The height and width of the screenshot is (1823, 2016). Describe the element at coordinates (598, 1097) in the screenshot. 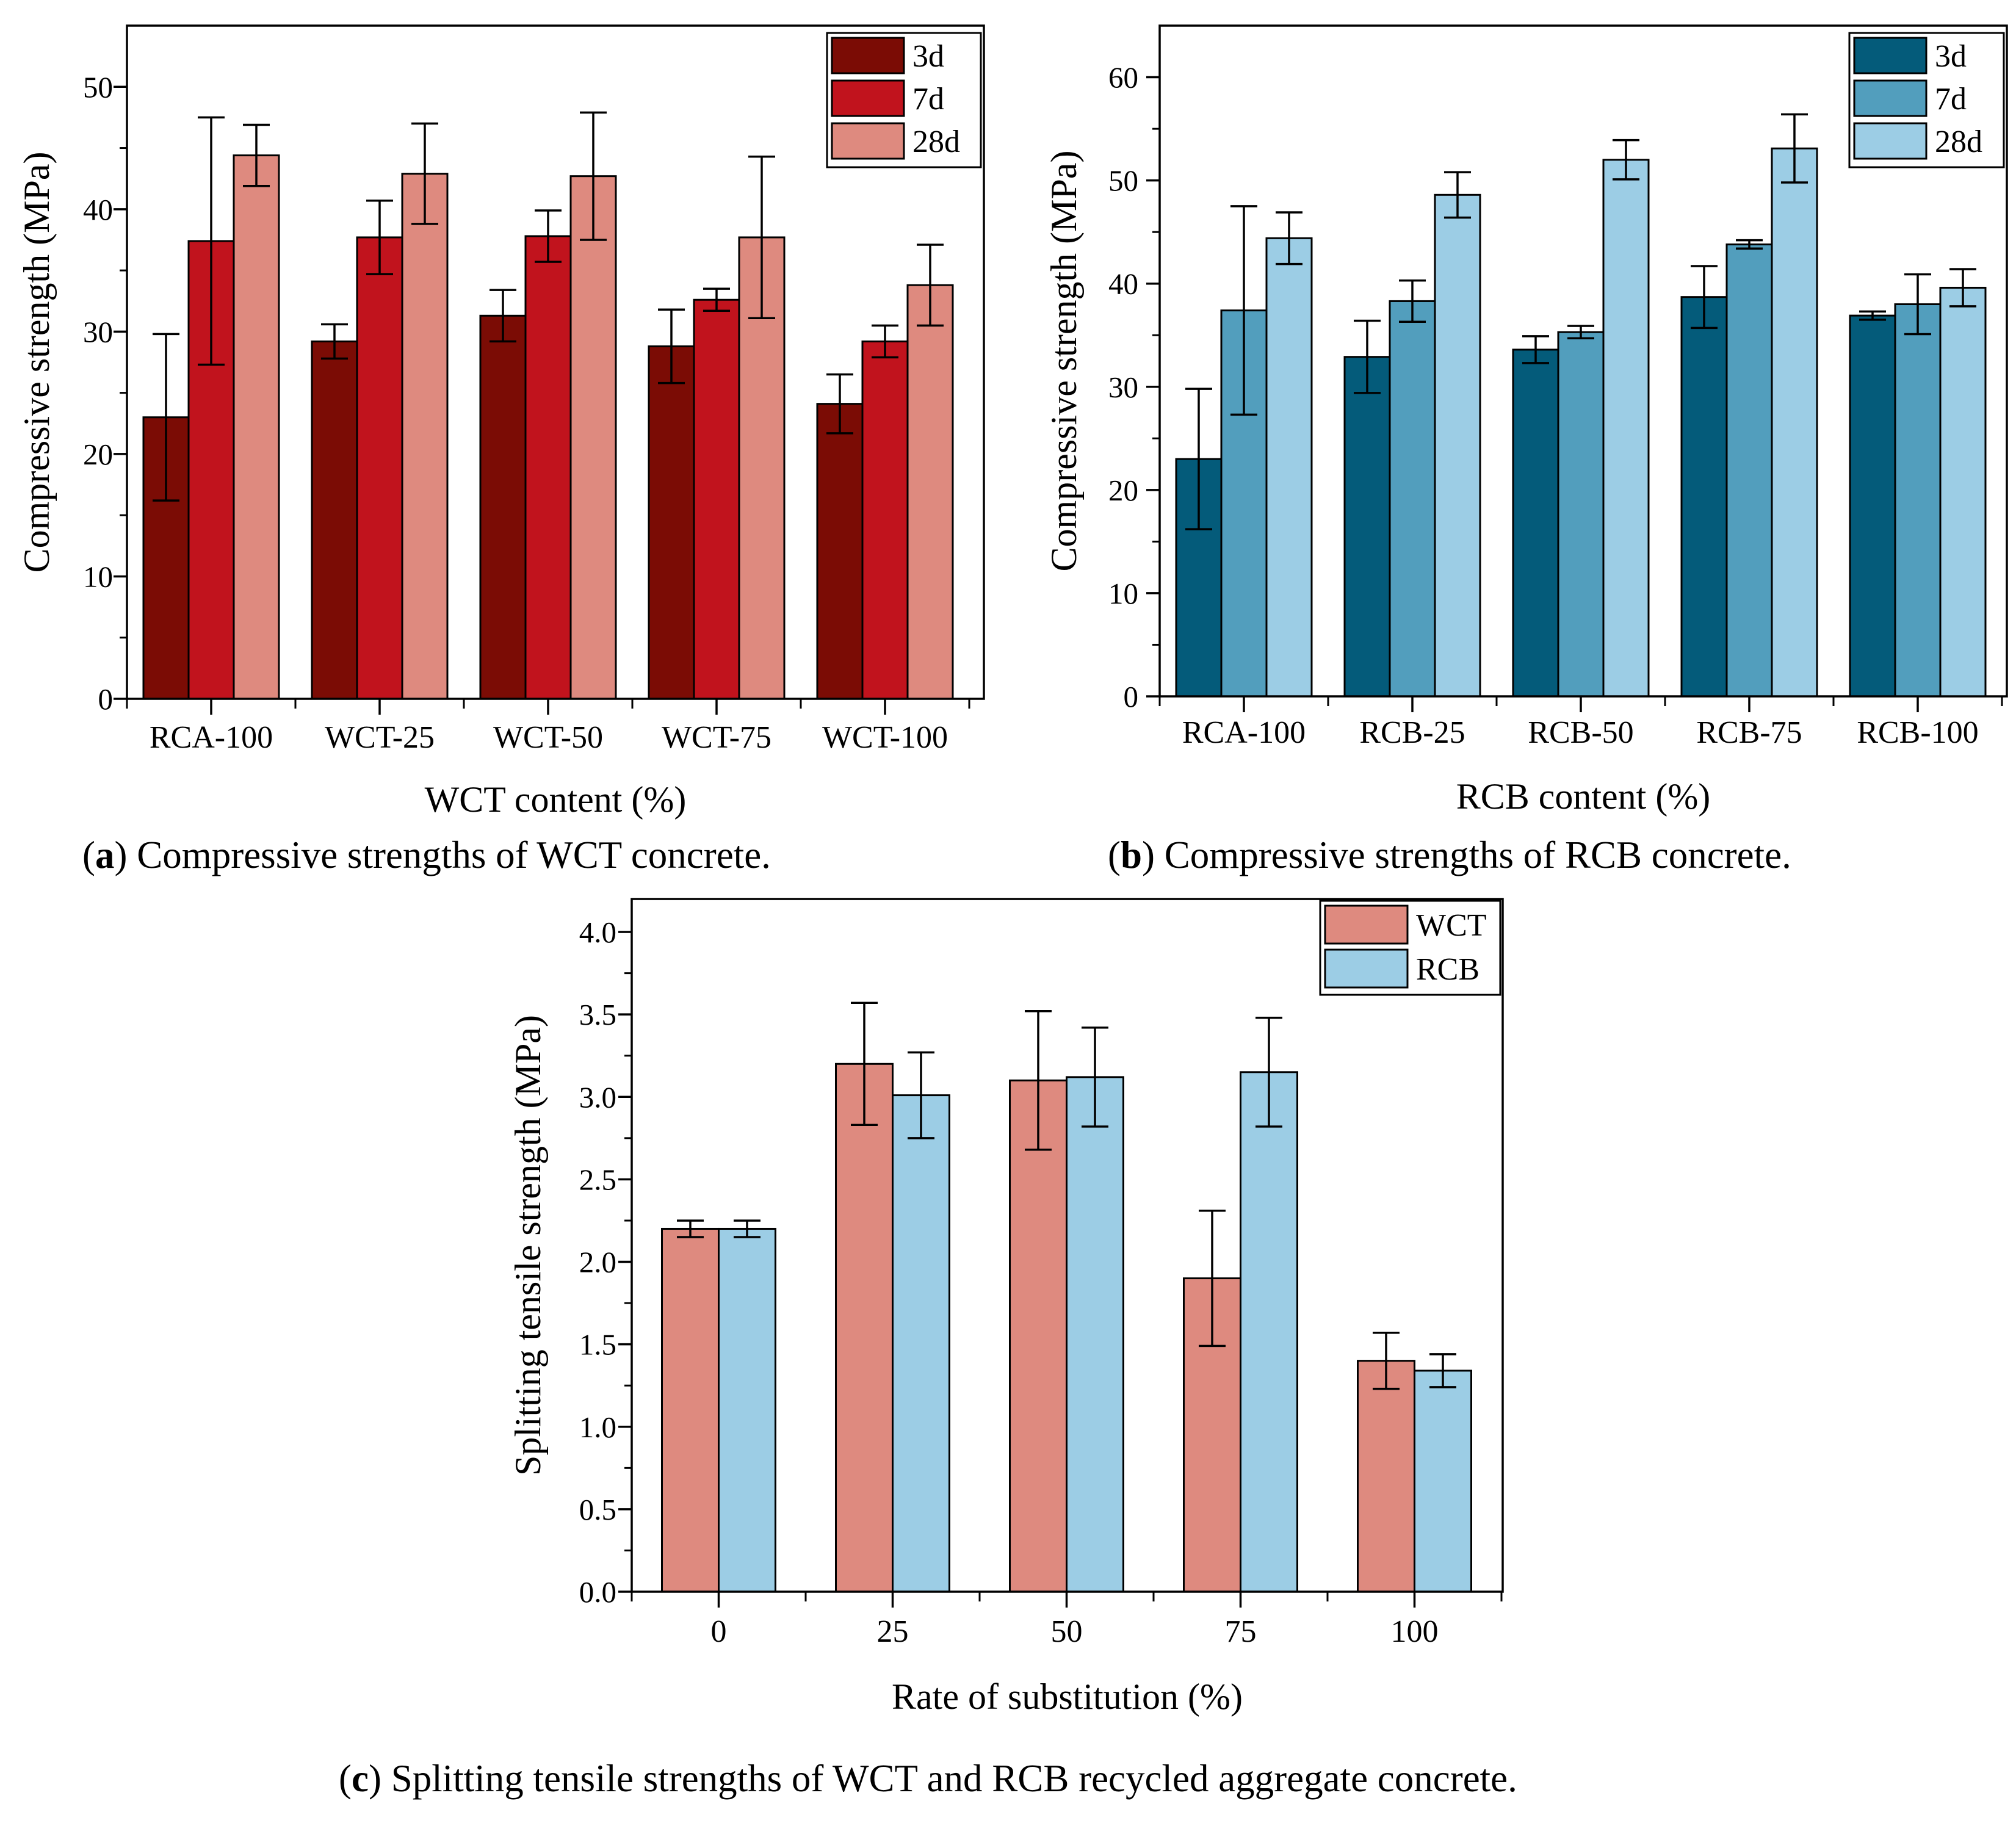

I see `chart-c-ytick-label-6: 3.0` at that location.